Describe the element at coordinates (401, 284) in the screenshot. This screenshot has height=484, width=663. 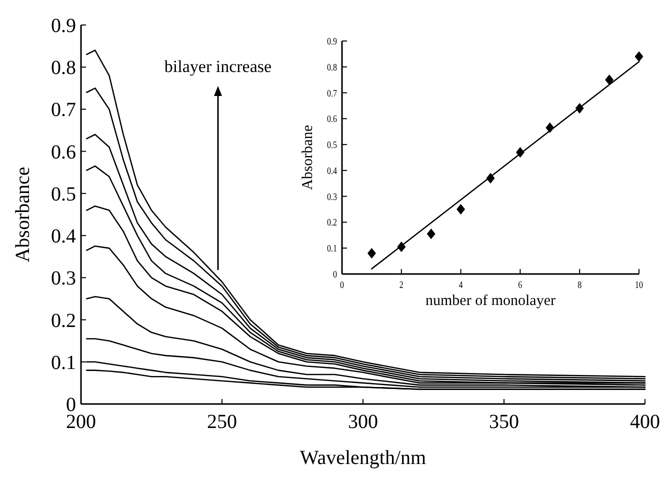
I see `x-tick-label: 2` at that location.